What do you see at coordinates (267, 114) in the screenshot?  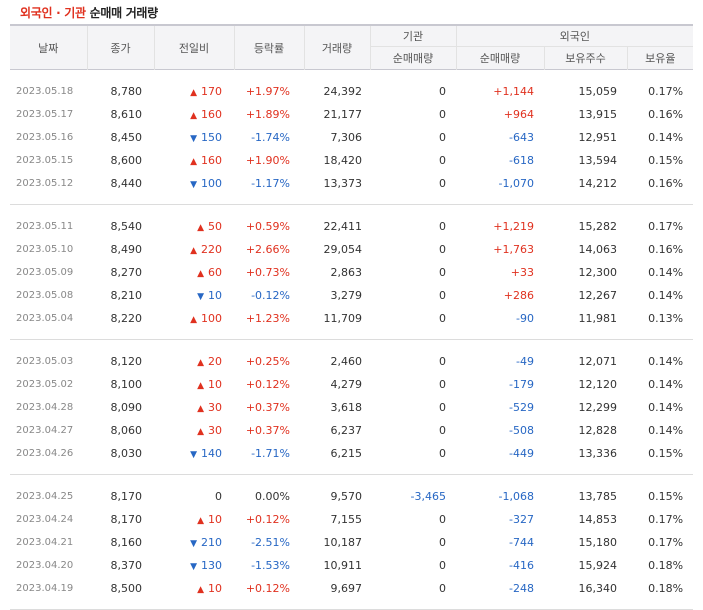 I see `cell-rate: +1.89%` at bounding box center [267, 114].